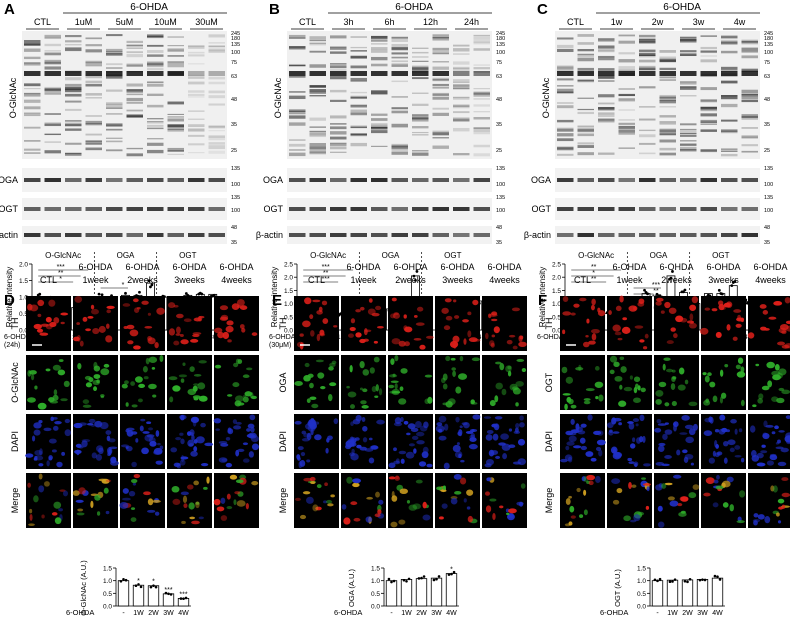  What do you see at coordinates (123, 613) in the screenshot?
I see `x-tick-label: -` at bounding box center [123, 613].